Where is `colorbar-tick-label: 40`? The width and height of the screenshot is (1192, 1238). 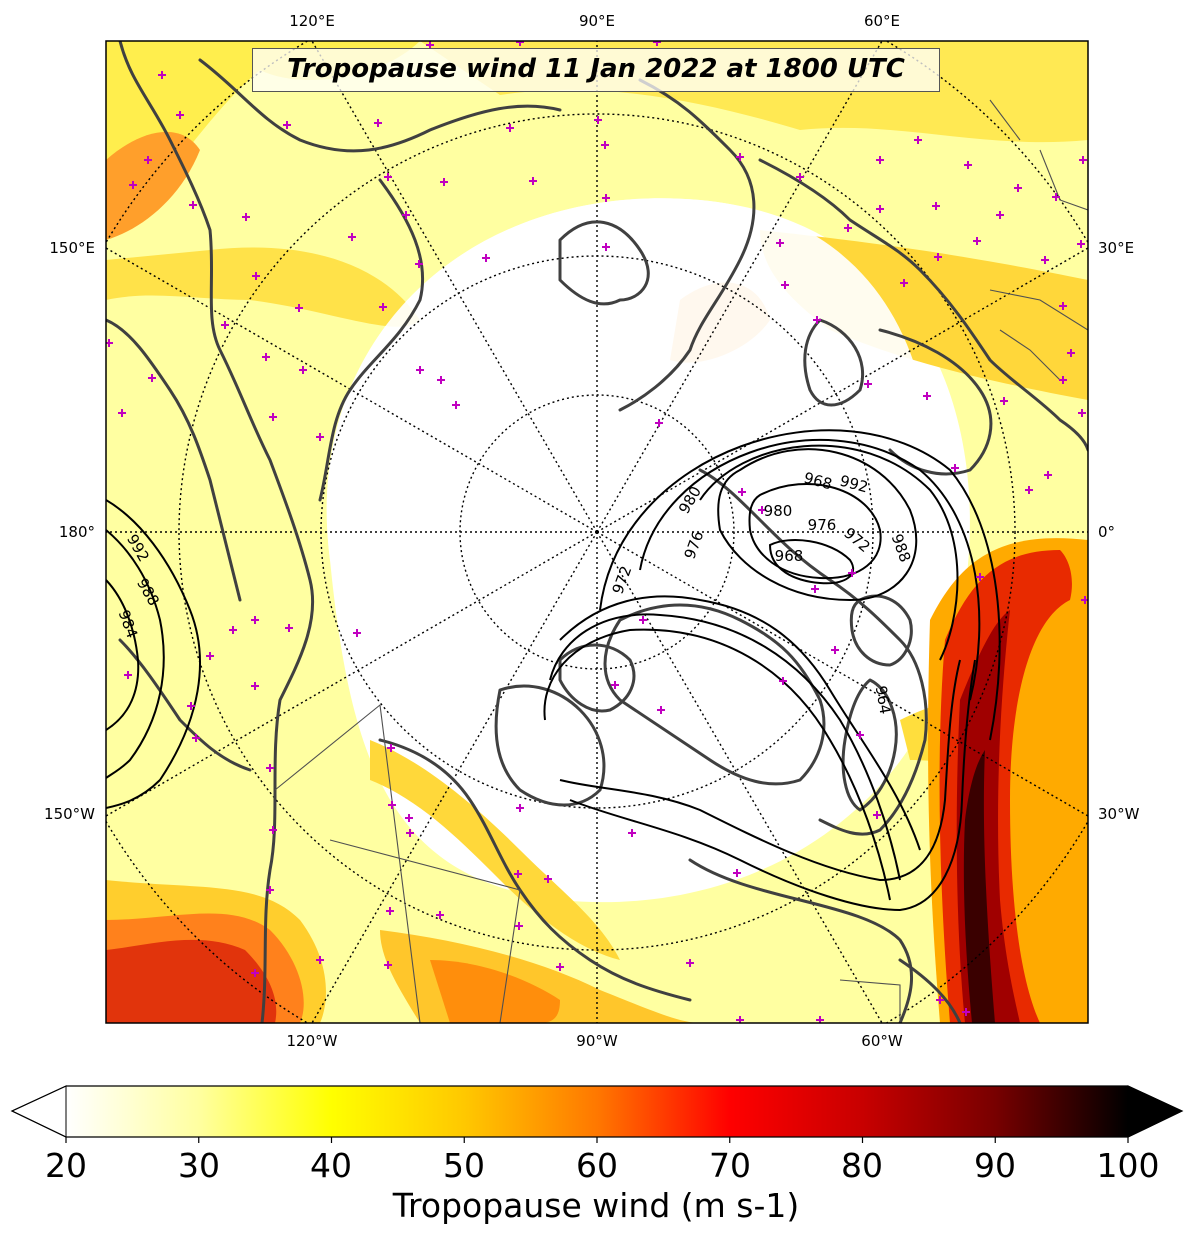 colorbar-tick-label: 40 is located at coordinates (331, 1165).